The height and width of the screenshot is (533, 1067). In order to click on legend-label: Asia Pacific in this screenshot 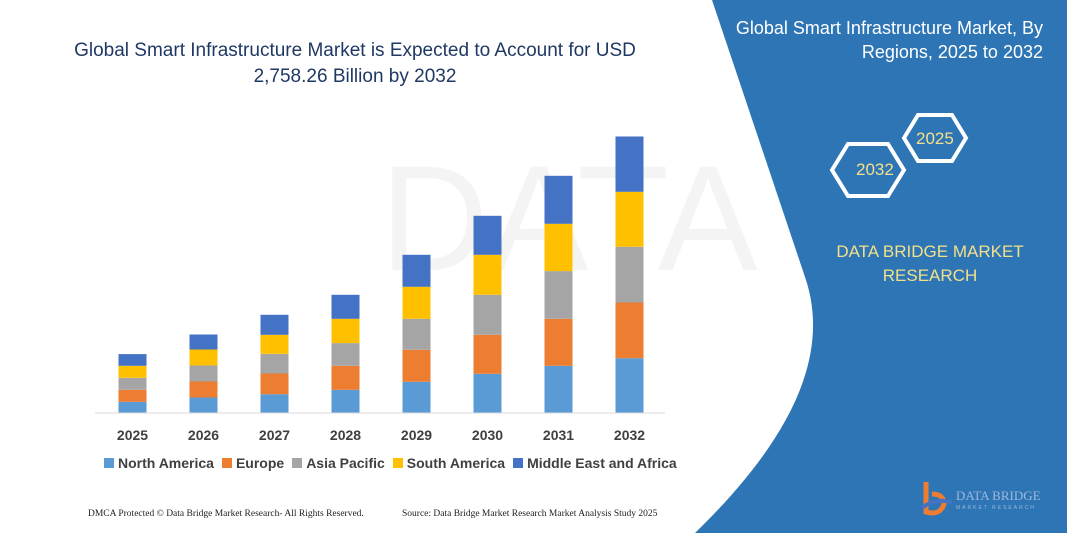, I will do `click(345, 463)`.